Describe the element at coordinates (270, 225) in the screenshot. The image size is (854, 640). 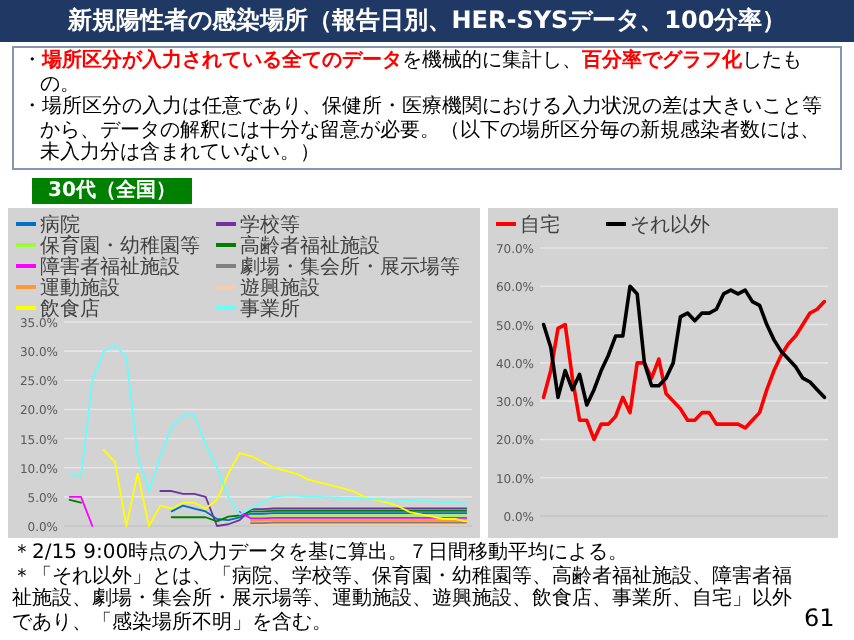
I see `legend-label: 学校等` at that location.